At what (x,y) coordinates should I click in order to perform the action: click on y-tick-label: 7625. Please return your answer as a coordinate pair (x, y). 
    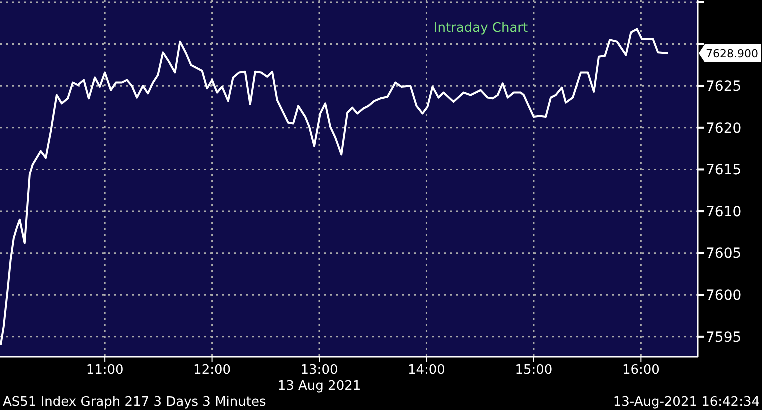
    Looking at the image, I should click on (724, 87).